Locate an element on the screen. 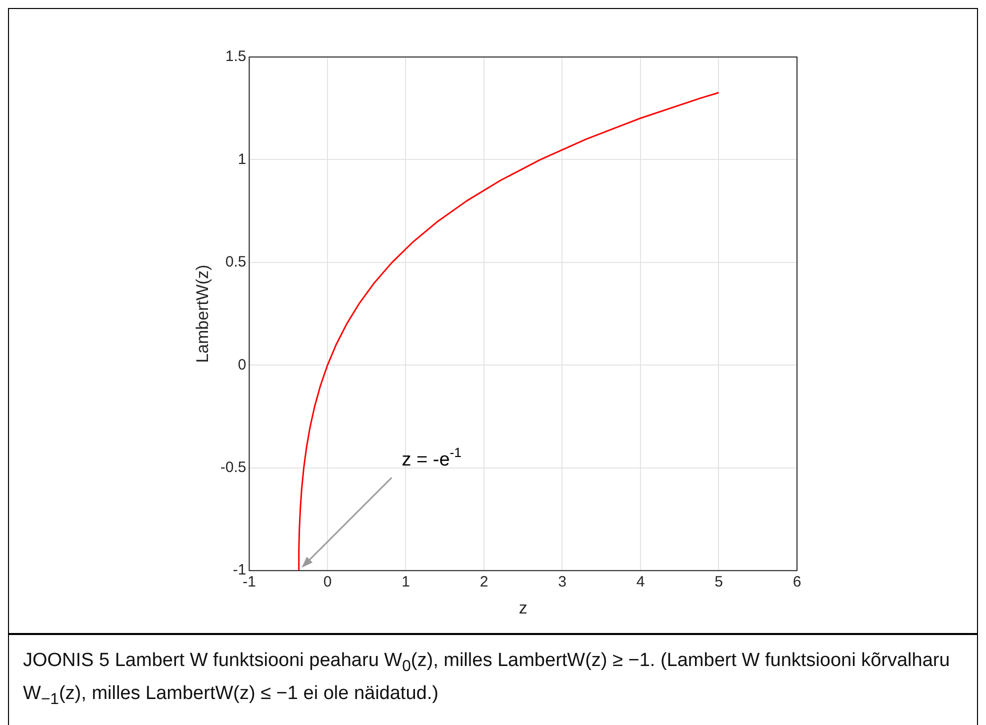  y-tick-label: 1 is located at coordinates (242, 159).